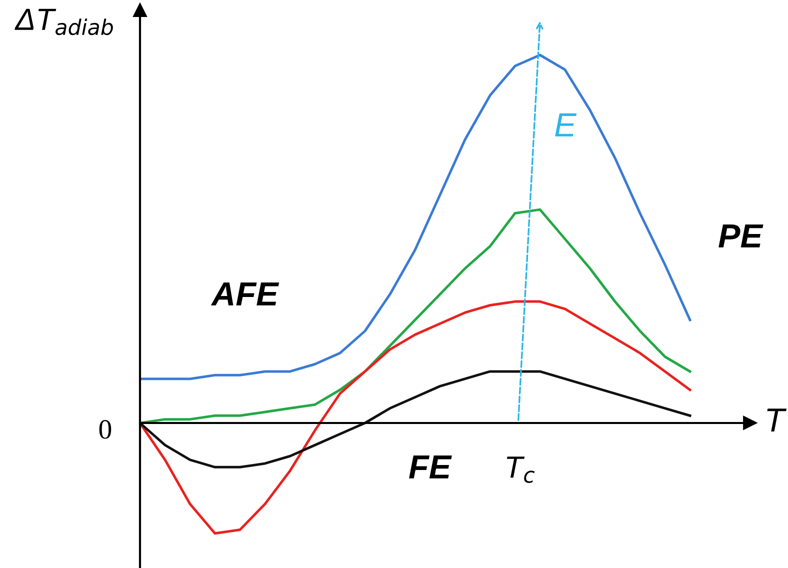 This screenshot has width=788, height=568. I want to click on y-axis-title: ΔT$_{adiab}$, so click(63, 22).